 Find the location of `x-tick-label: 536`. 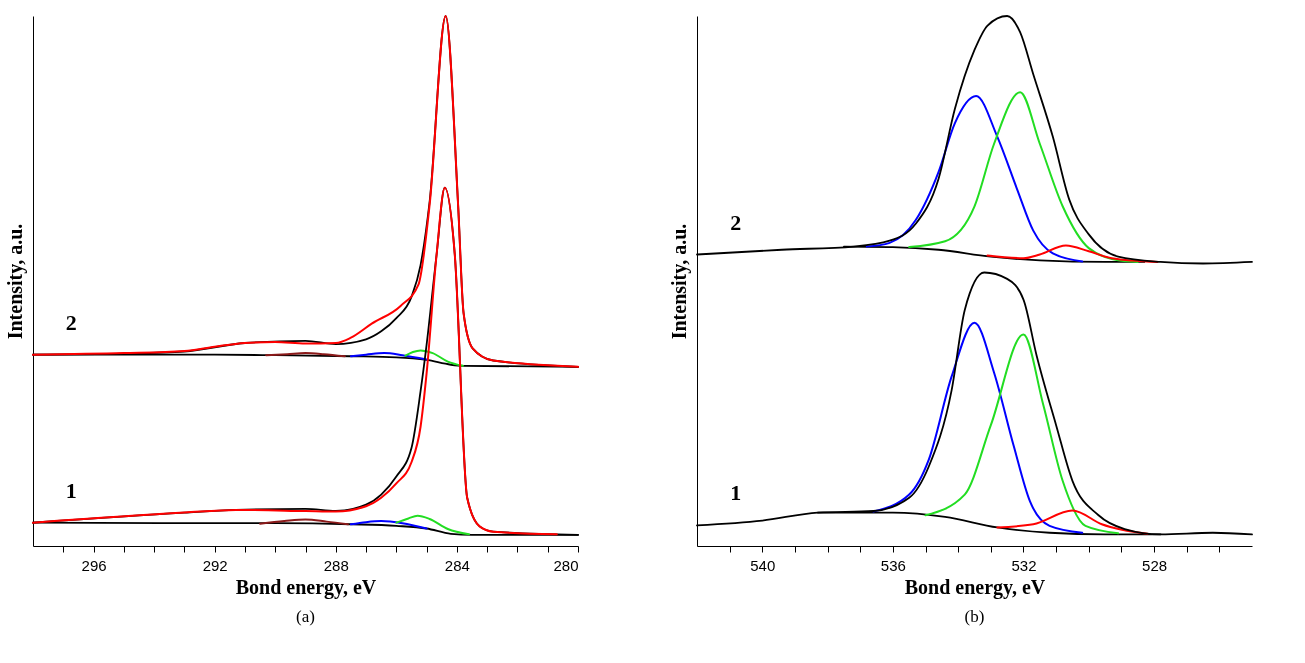

x-tick-label: 536 is located at coordinates (893, 565).